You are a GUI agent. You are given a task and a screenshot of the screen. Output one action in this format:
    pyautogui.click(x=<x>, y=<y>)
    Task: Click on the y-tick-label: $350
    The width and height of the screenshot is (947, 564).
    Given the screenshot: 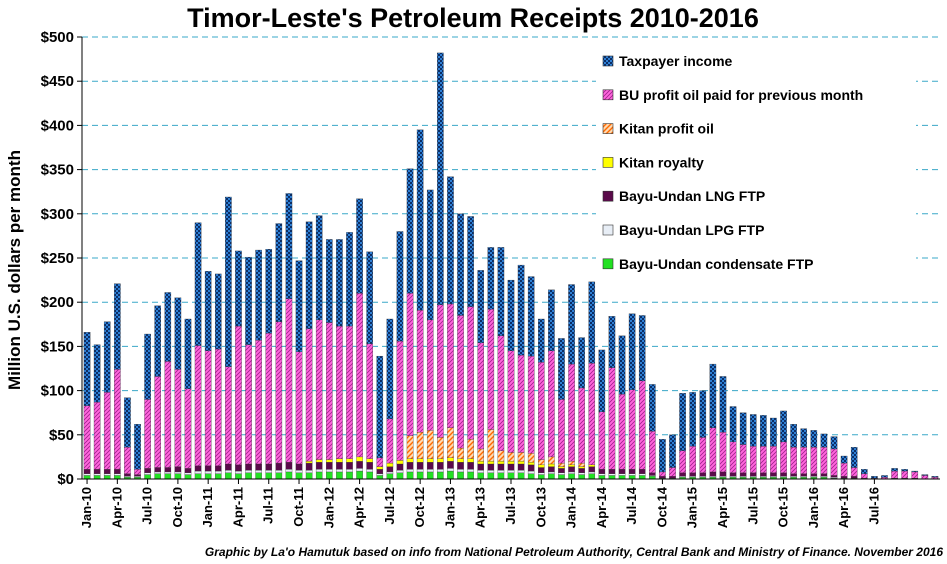 What is the action you would take?
    pyautogui.click(x=57, y=170)
    